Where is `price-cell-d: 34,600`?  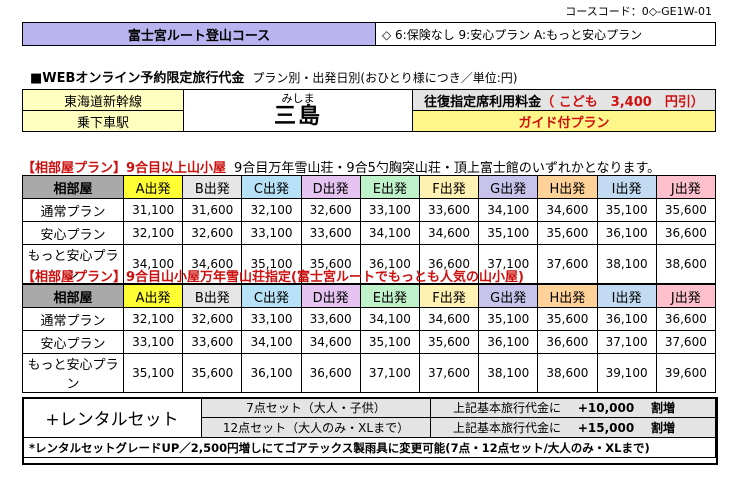 price-cell-d: 34,600 is located at coordinates (330, 342).